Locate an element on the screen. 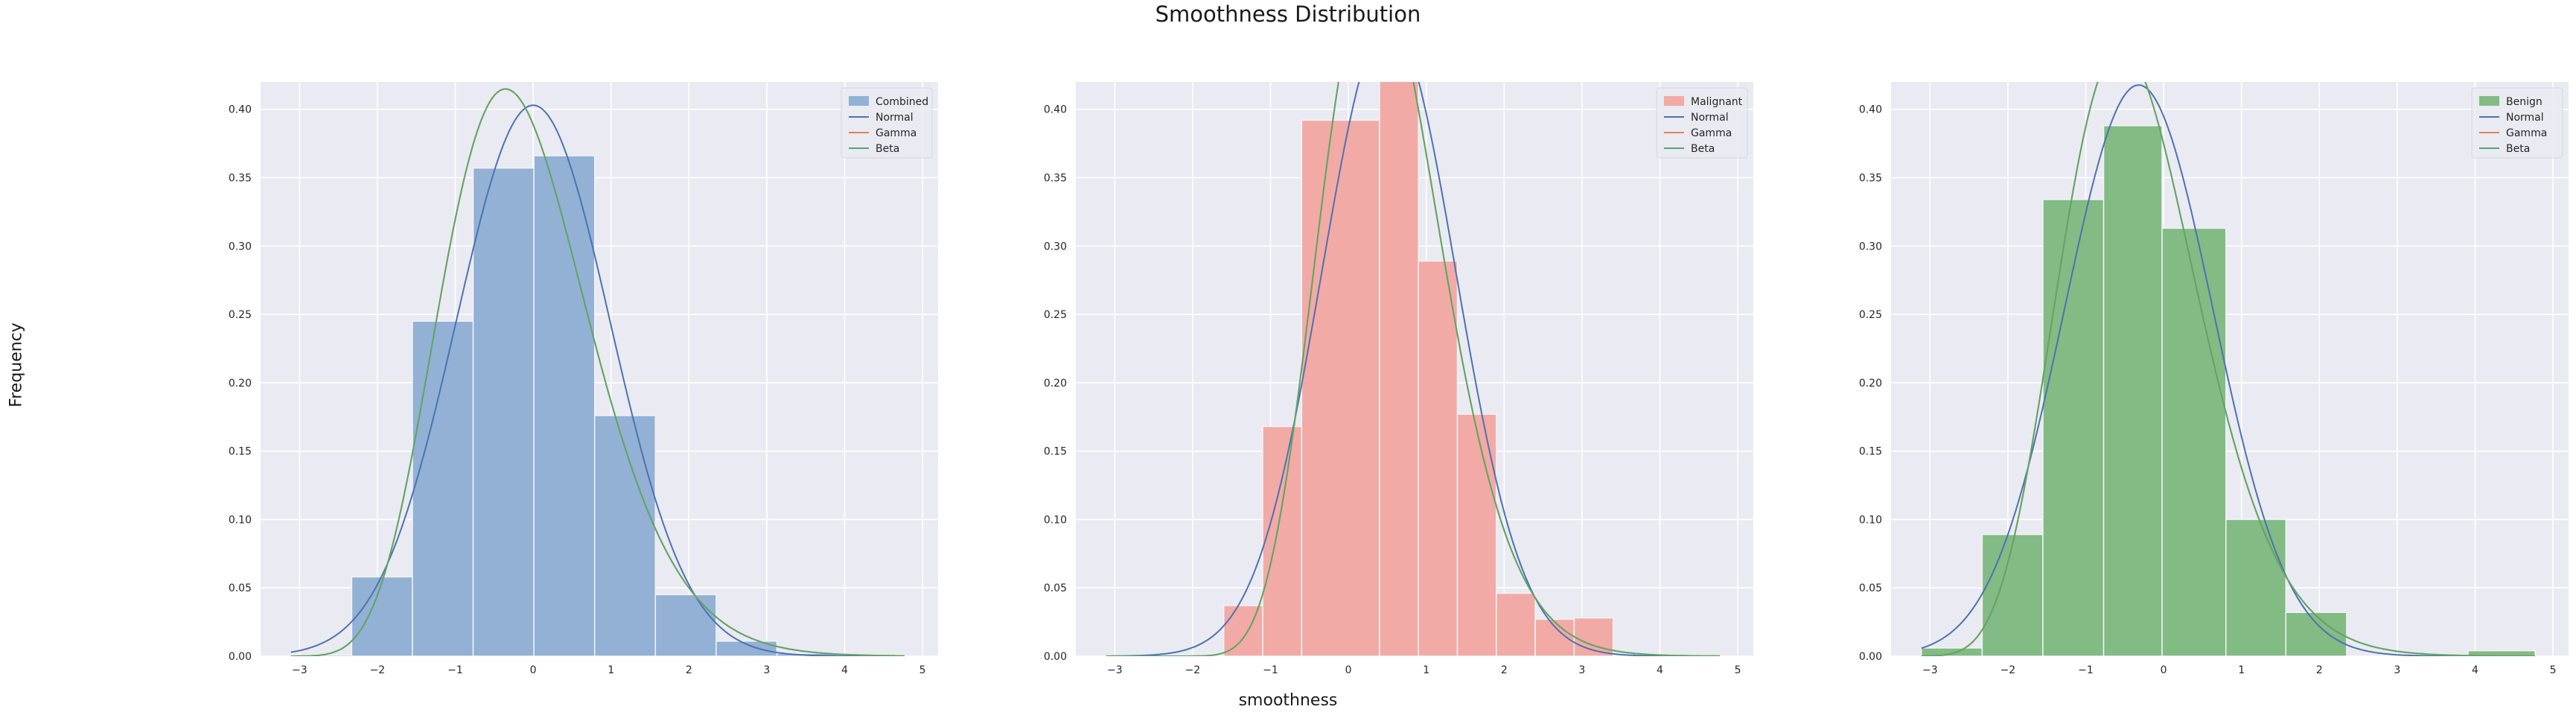 The image size is (2576, 718). legend: Malignant Normal Gamma Beta is located at coordinates (1702, 123).